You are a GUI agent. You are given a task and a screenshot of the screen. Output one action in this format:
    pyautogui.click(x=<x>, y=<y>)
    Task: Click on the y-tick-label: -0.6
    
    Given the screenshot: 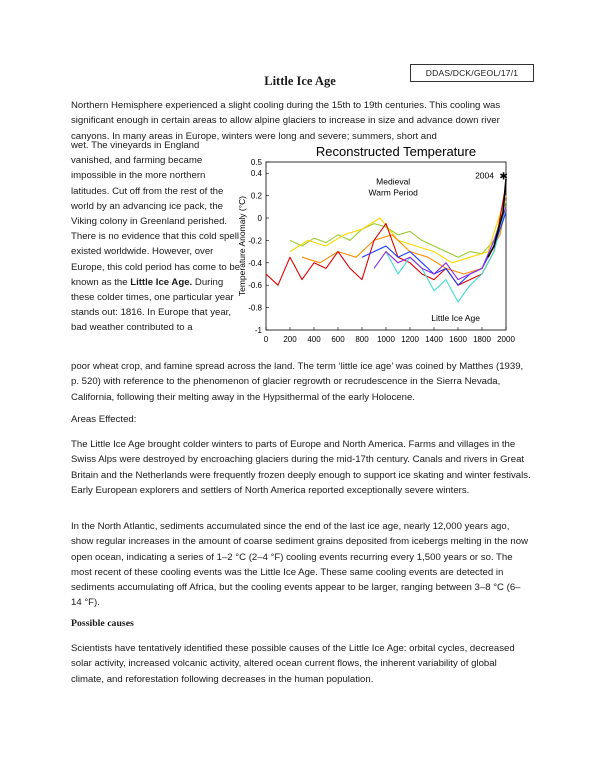 What is the action you would take?
    pyautogui.click(x=255, y=285)
    